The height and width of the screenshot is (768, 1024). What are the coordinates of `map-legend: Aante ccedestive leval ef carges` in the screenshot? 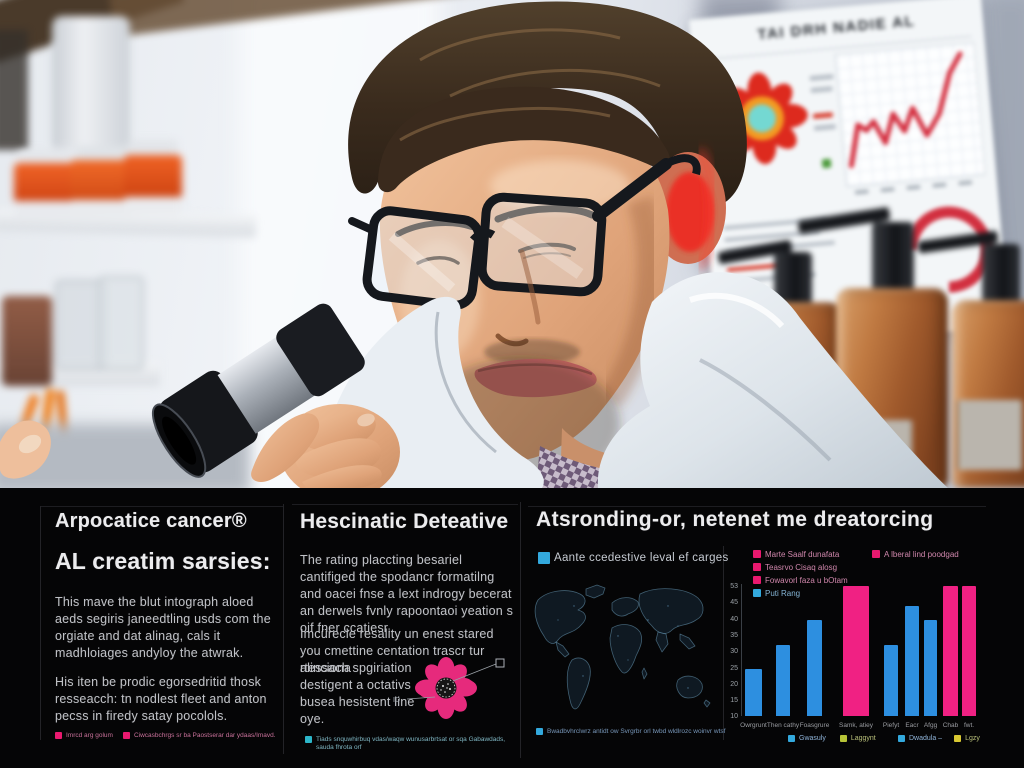 It's located at (633, 558).